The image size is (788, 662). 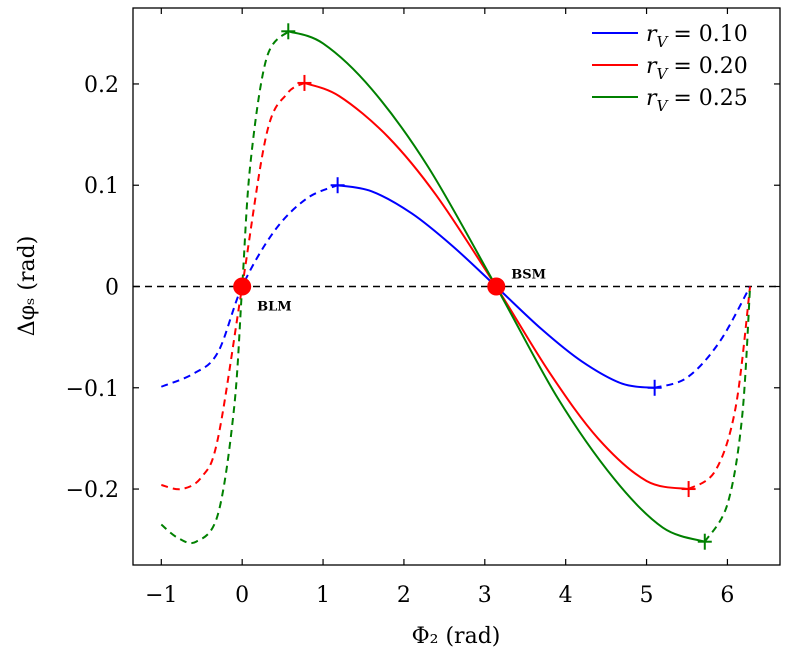 What do you see at coordinates (242, 286) in the screenshot?
I see `point-blm` at bounding box center [242, 286].